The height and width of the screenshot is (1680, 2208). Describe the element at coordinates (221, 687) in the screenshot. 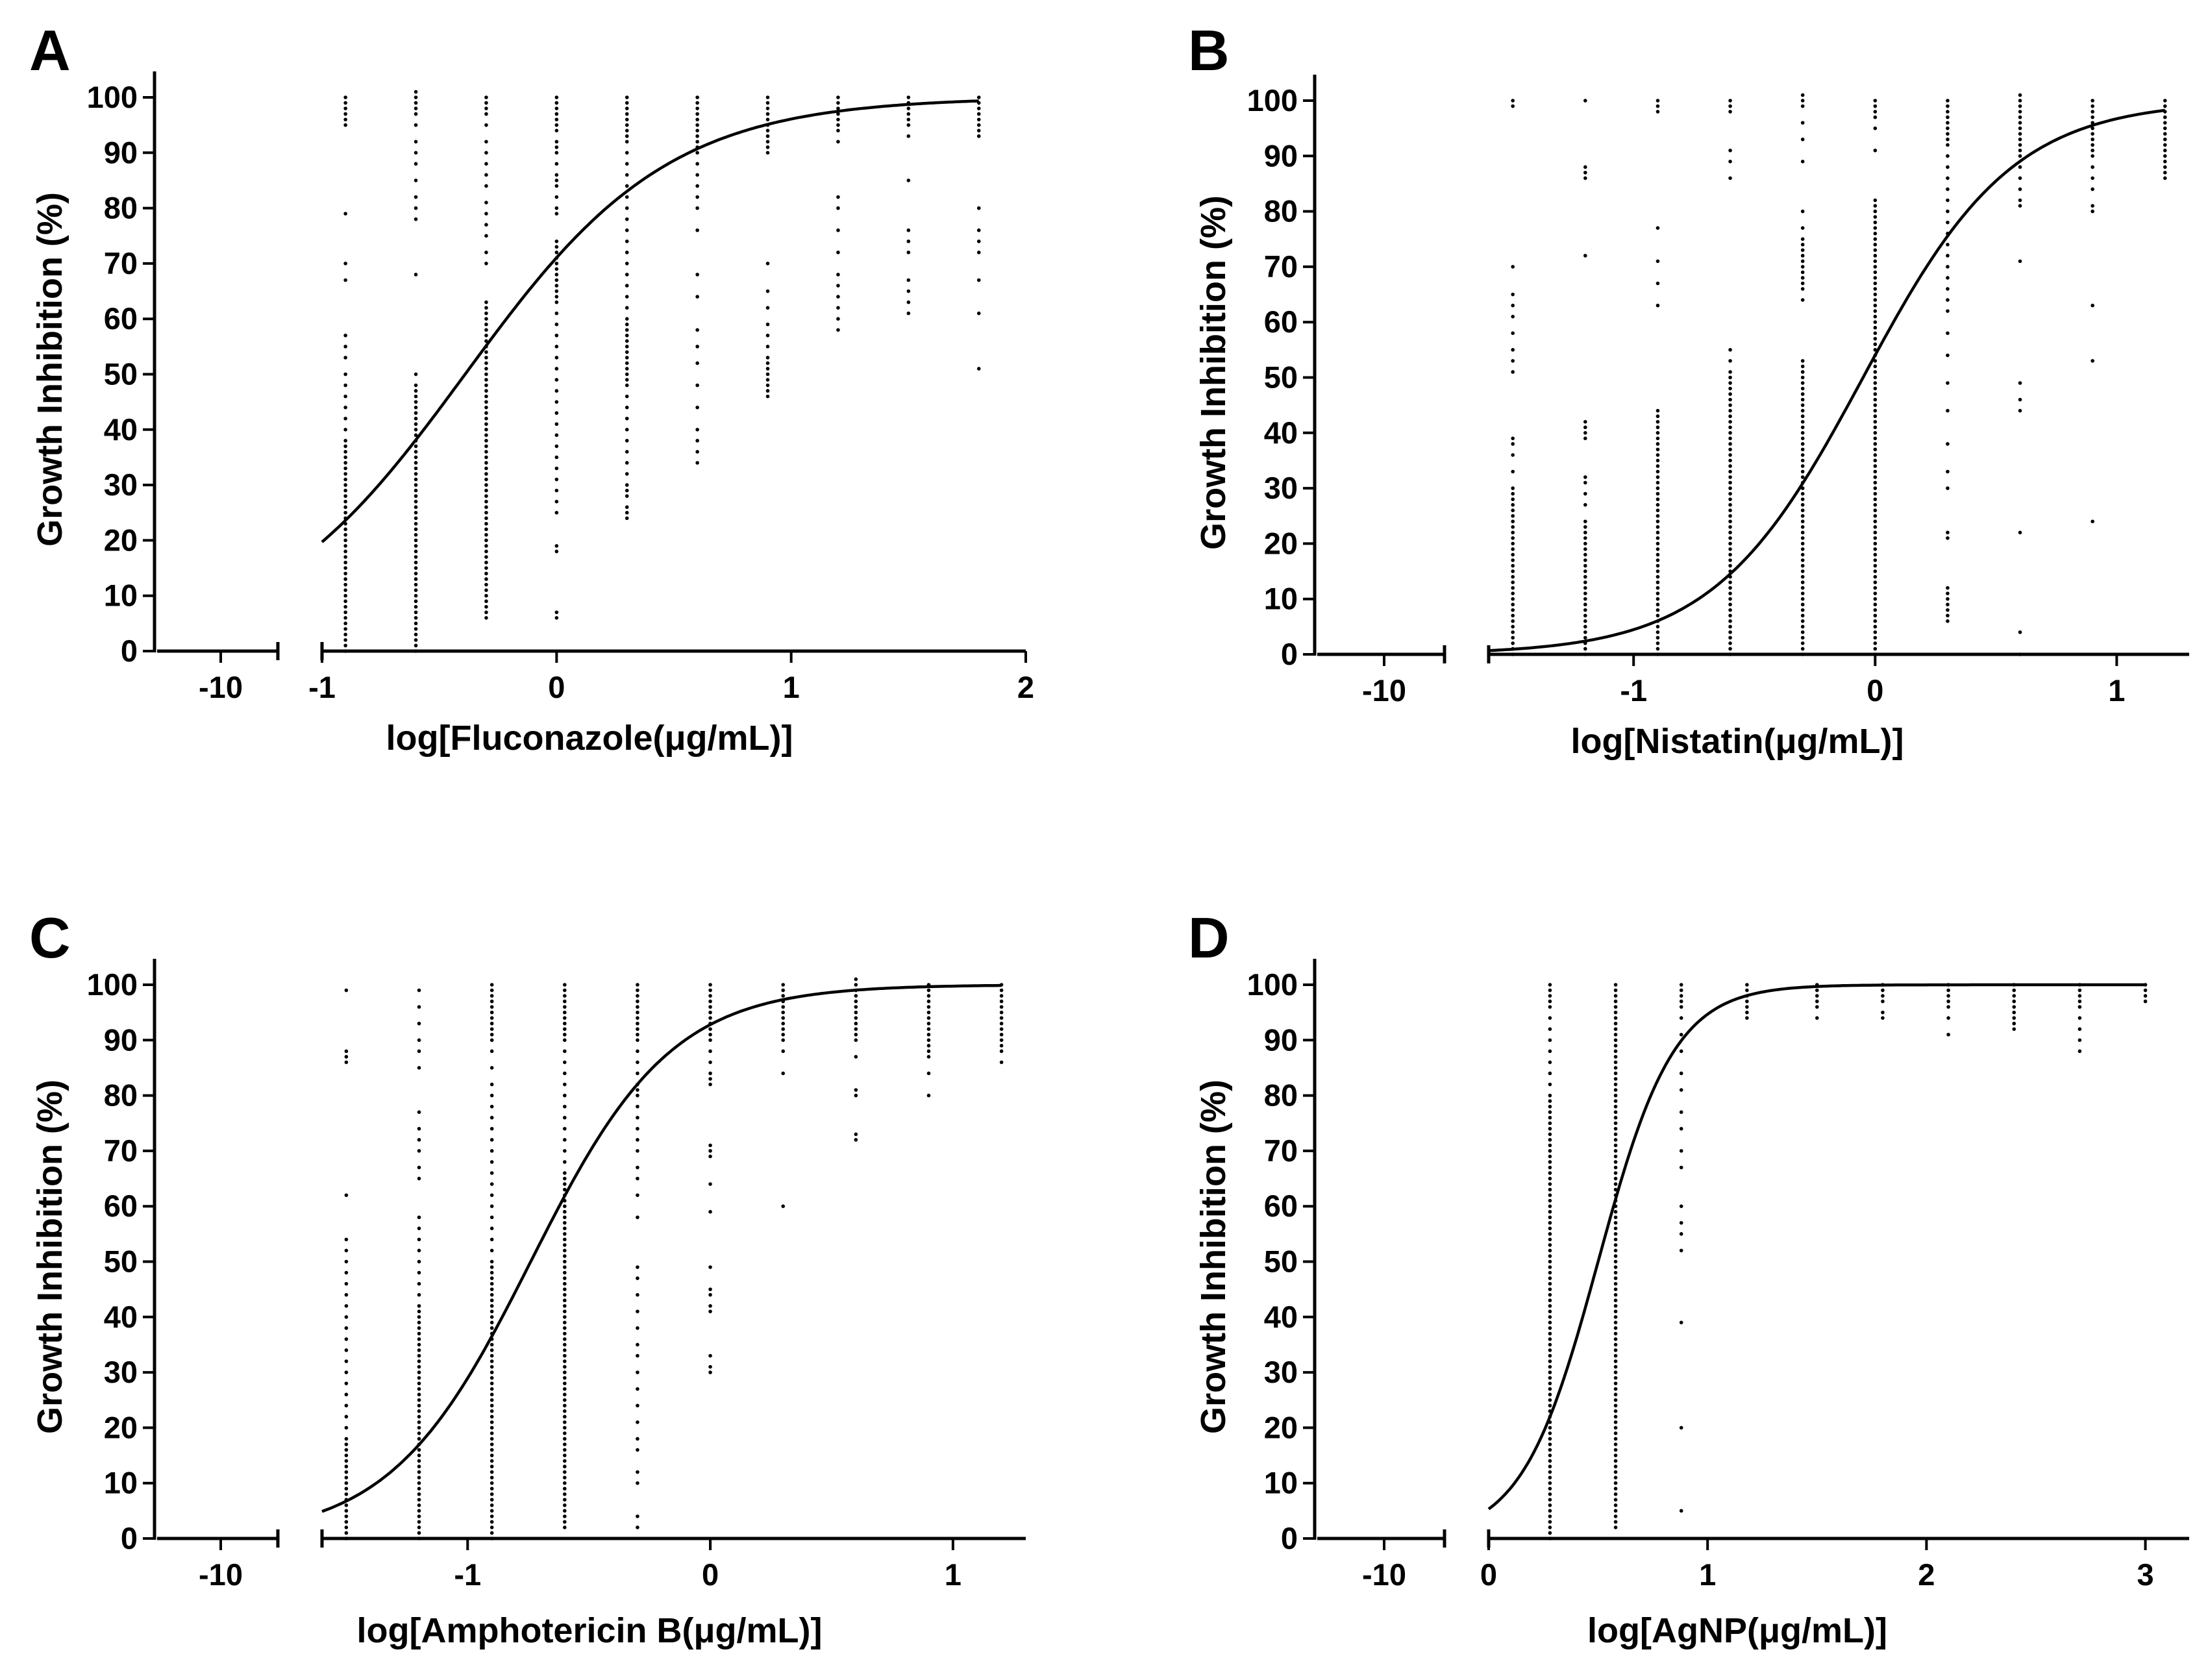

I see `x-tick-label: -10` at that location.